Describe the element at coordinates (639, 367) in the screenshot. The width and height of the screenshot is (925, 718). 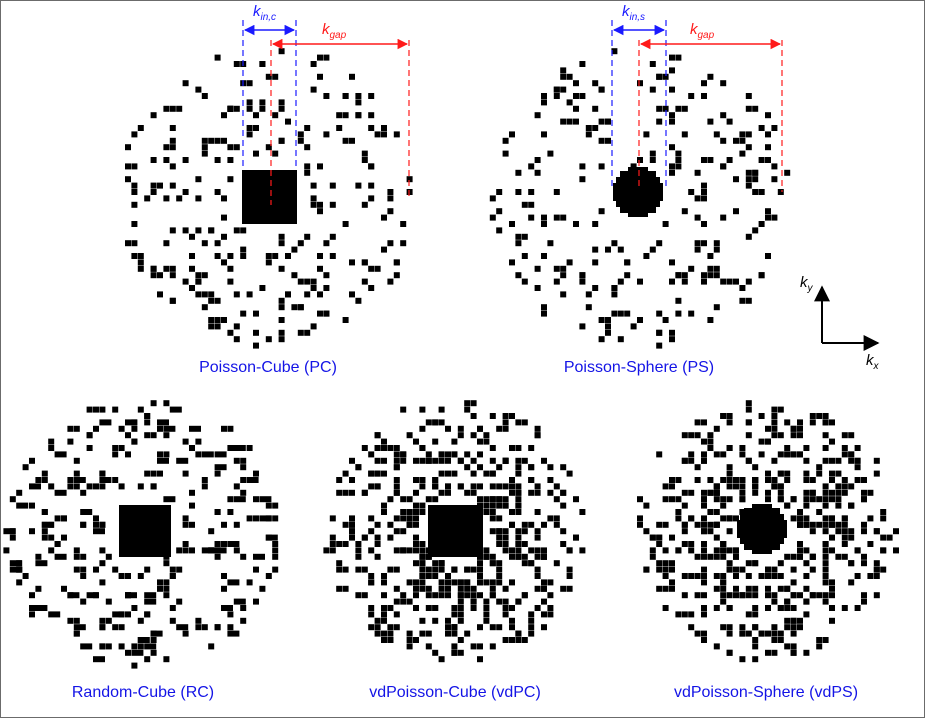
I see `caption-ps: Poisson-Sphere (PS)` at that location.